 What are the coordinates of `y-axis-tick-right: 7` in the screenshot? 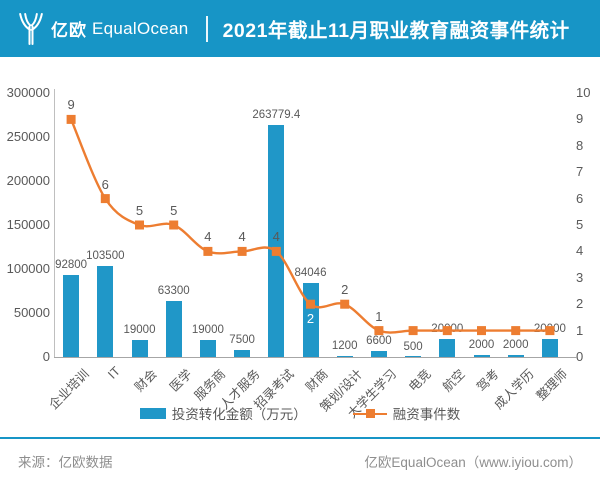 It's located at (580, 172).